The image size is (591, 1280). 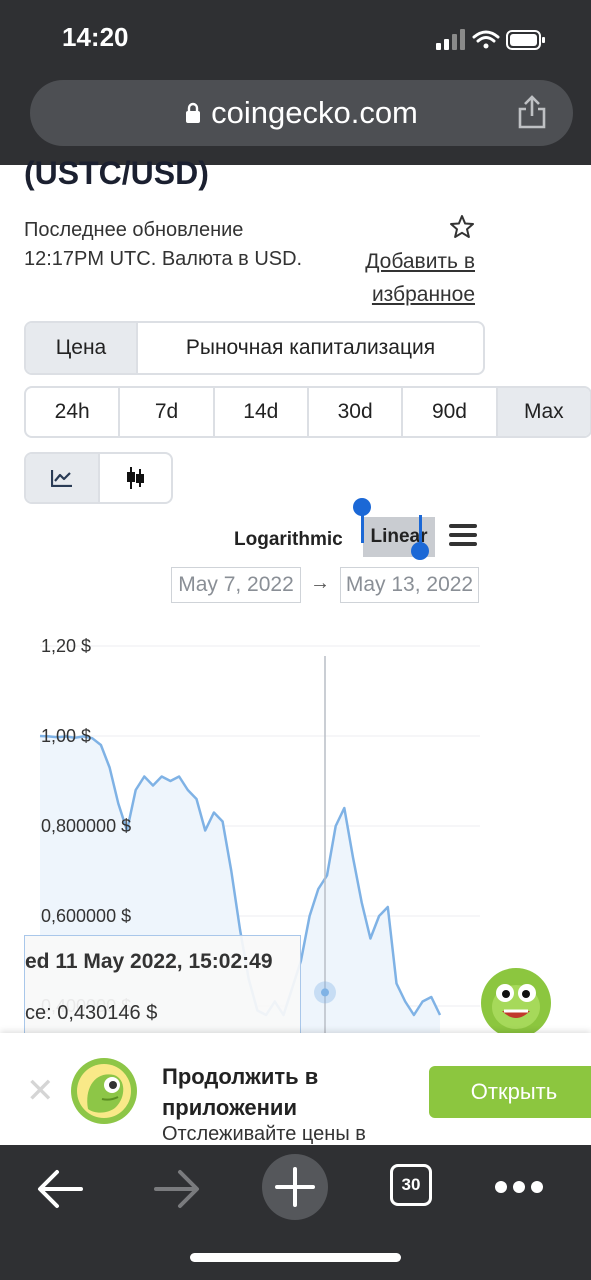 I want to click on home-indicator, so click(x=295, y=1257).